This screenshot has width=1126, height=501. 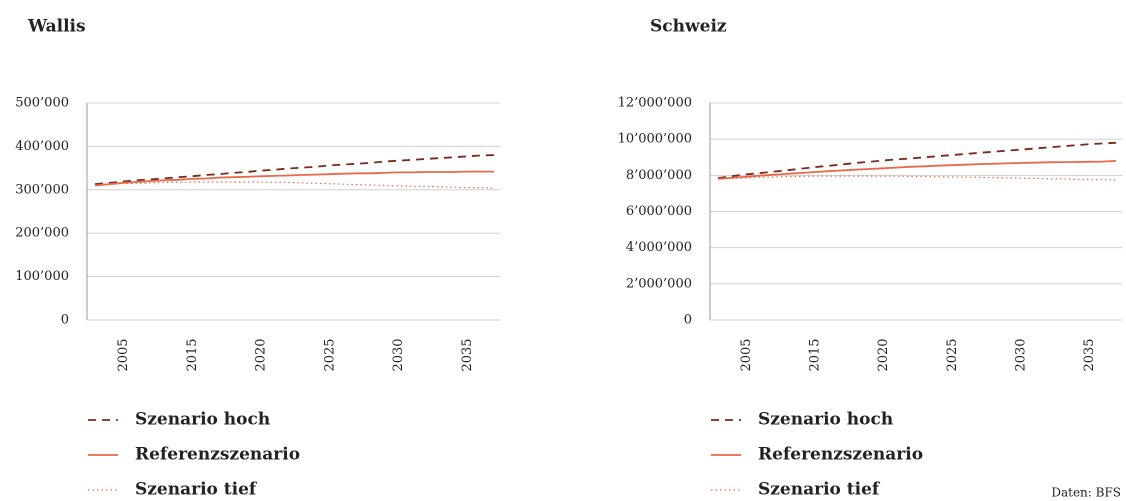 I want to click on y-tick-label: 400’000, so click(x=42, y=146).